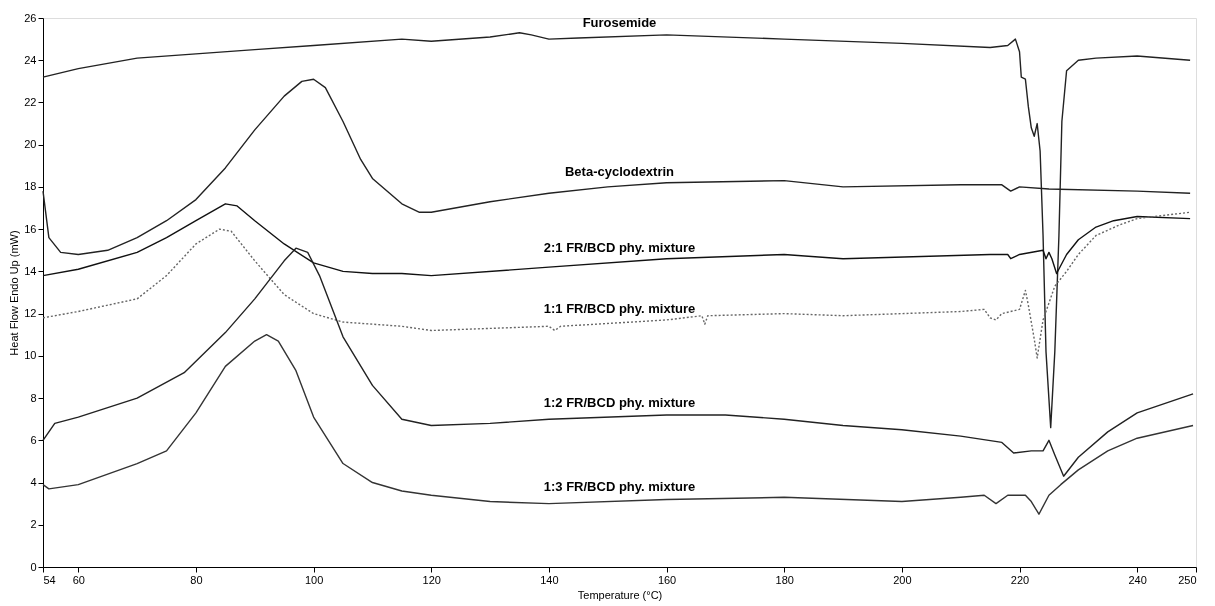  I want to click on y-tick-label: 22, so click(30, 101).